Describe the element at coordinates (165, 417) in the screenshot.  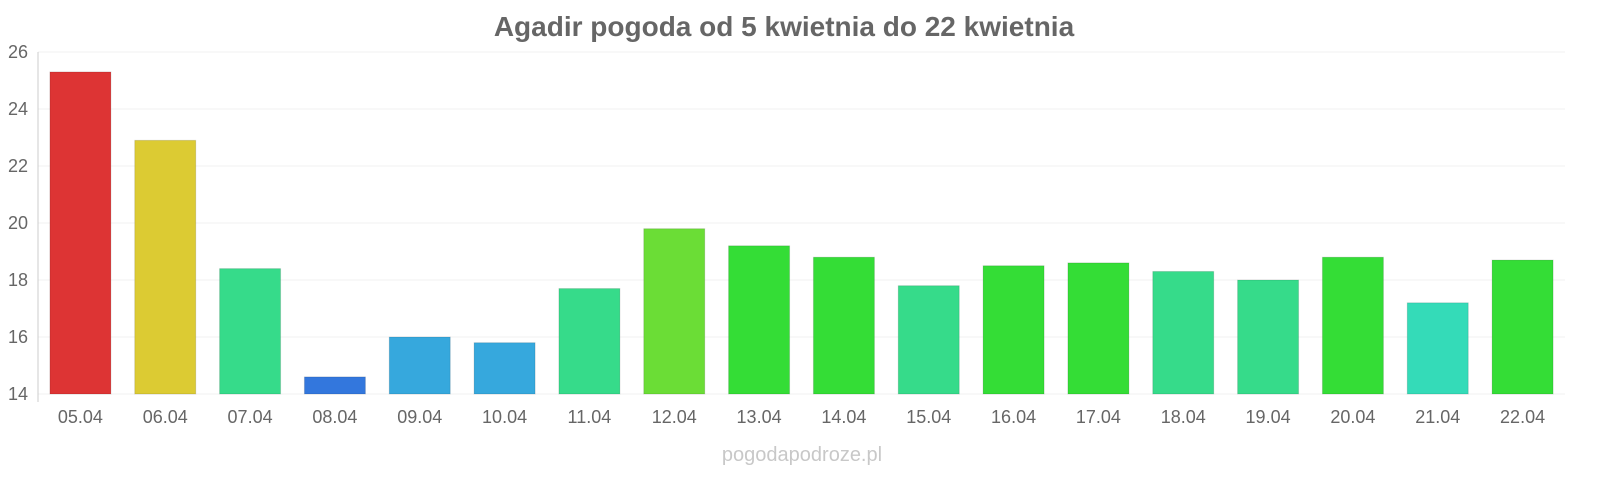
I see `x-tick-label: 06.04` at that location.